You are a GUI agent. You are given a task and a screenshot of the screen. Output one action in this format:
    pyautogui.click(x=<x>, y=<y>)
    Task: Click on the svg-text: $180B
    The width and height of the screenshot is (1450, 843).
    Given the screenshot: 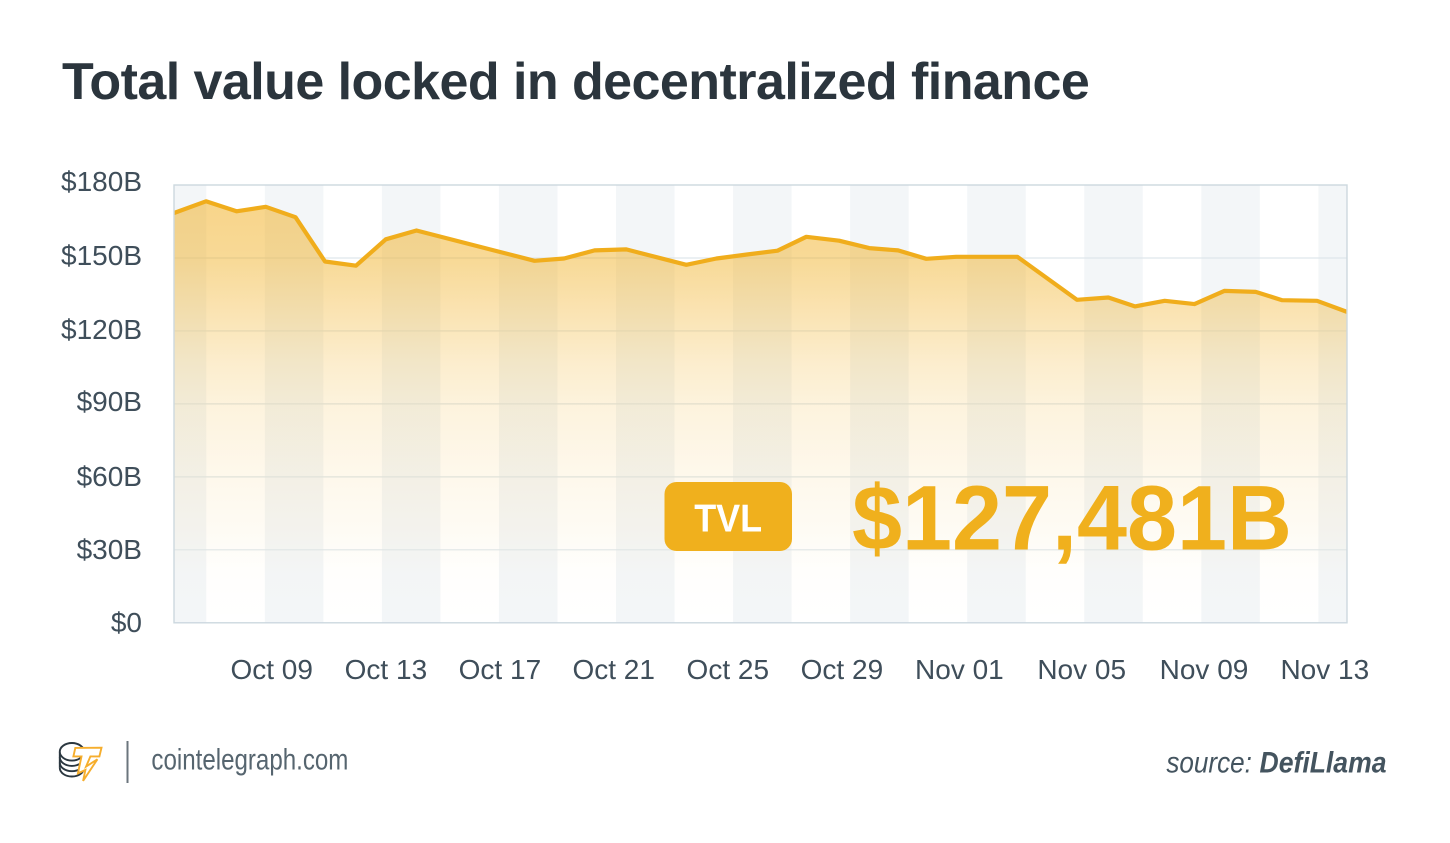 What is the action you would take?
    pyautogui.click(x=101, y=181)
    